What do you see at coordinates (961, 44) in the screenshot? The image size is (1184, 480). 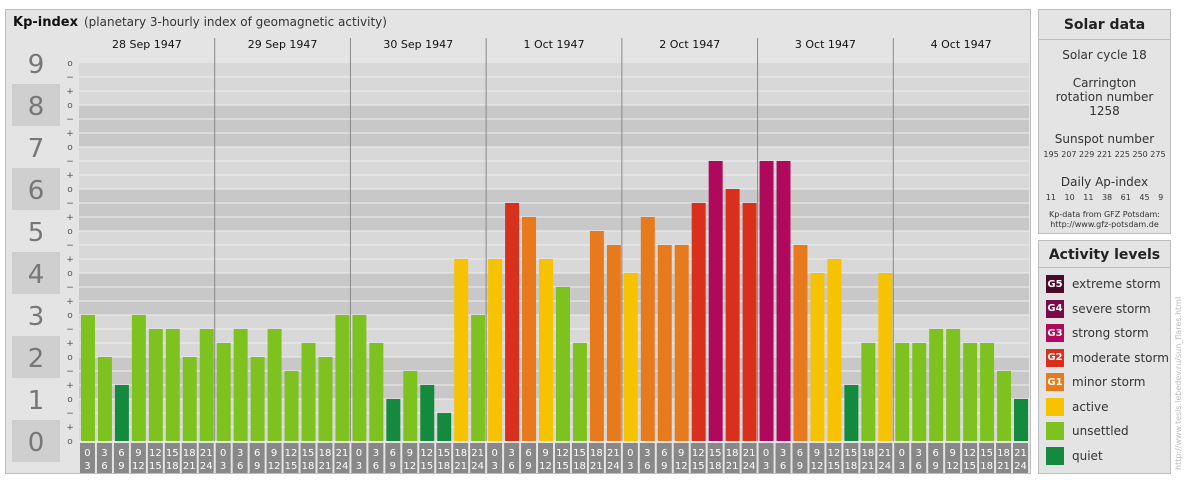 I see `day-label: 4 Oct 1947` at bounding box center [961, 44].